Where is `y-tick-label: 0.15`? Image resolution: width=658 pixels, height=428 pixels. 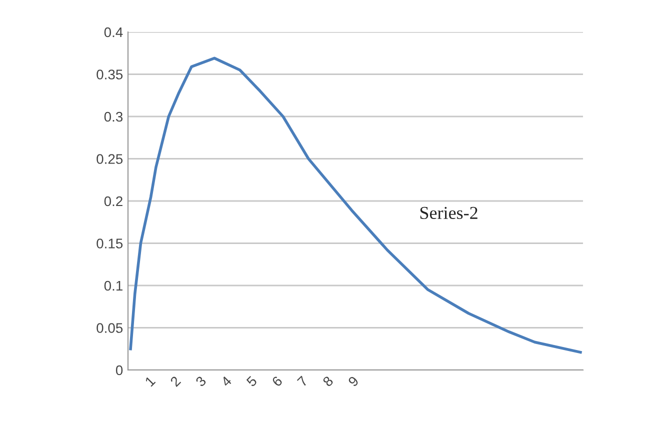 y-tick-label: 0.15 is located at coordinates (109, 243).